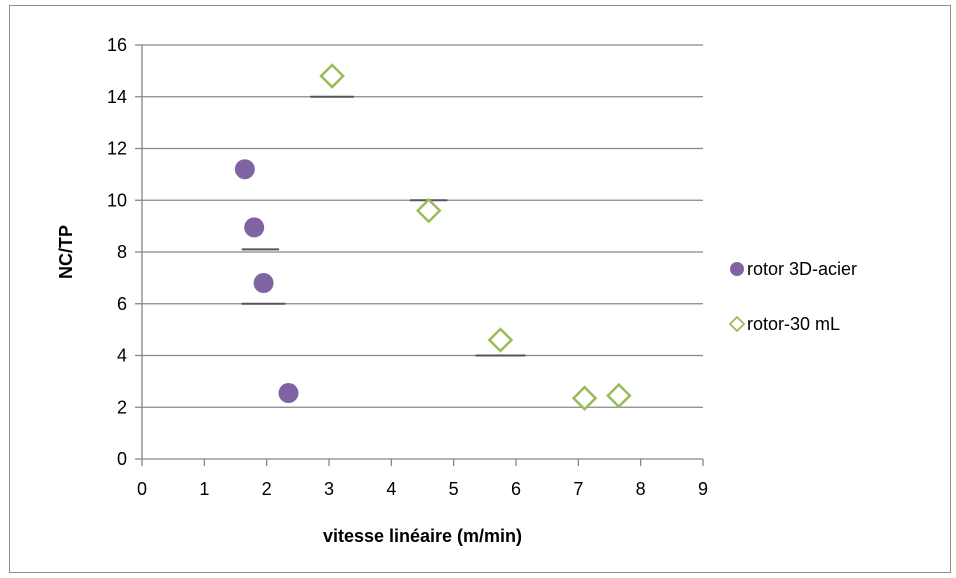  Describe the element at coordinates (737, 324) in the screenshot. I see `legend-marker-diamond` at that location.